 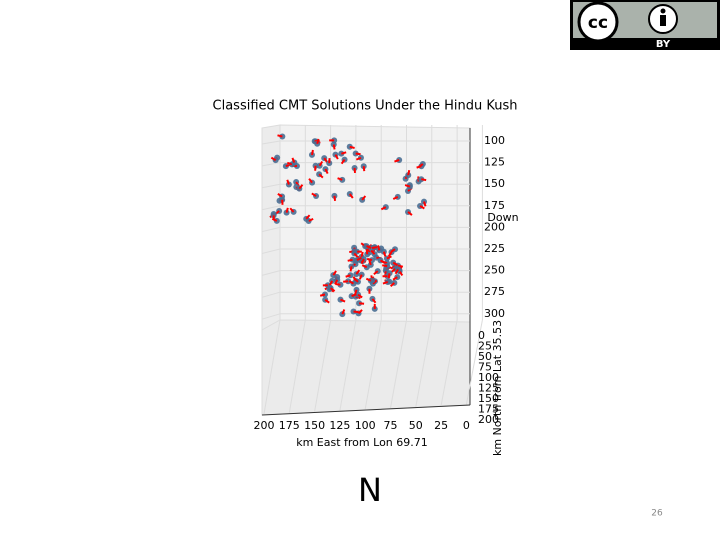 I want to click on z-tick-label: 250, so click(x=494, y=270).